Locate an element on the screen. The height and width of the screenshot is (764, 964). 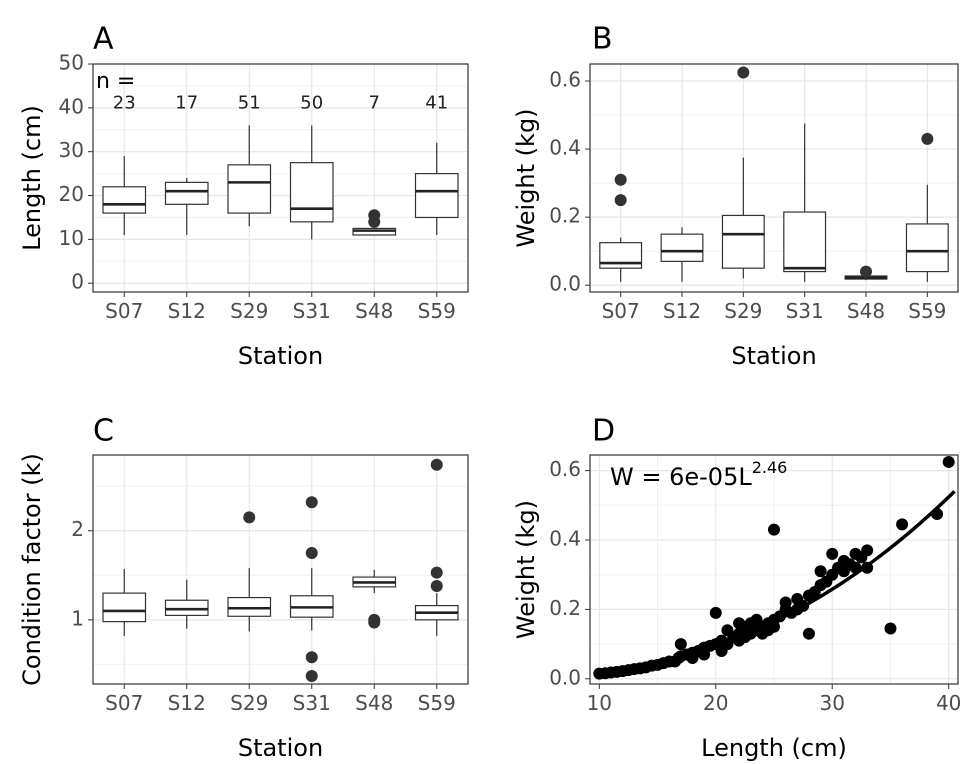
panel-letter: A is located at coordinates (103, 39).